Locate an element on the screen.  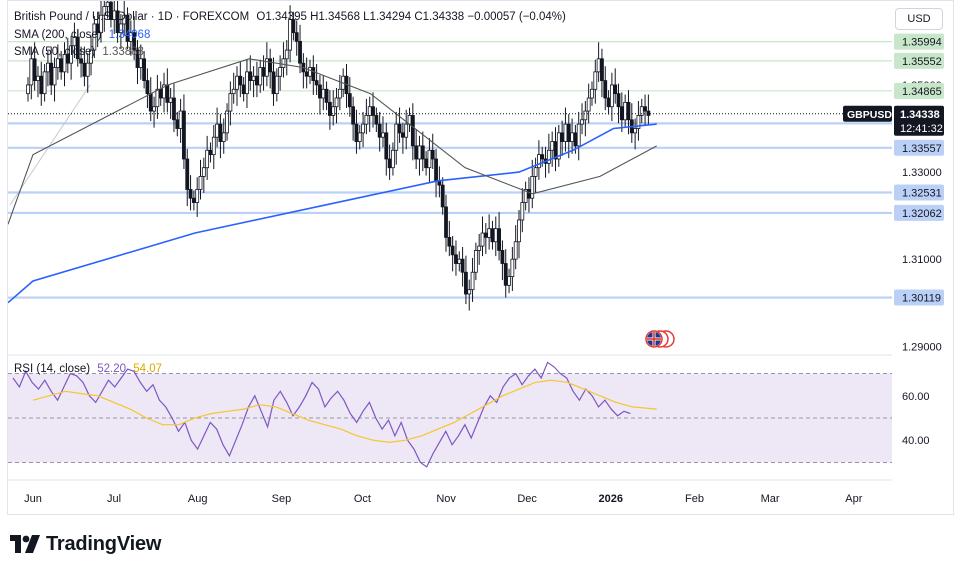
currency-button: USD is located at coordinates (919, 19).